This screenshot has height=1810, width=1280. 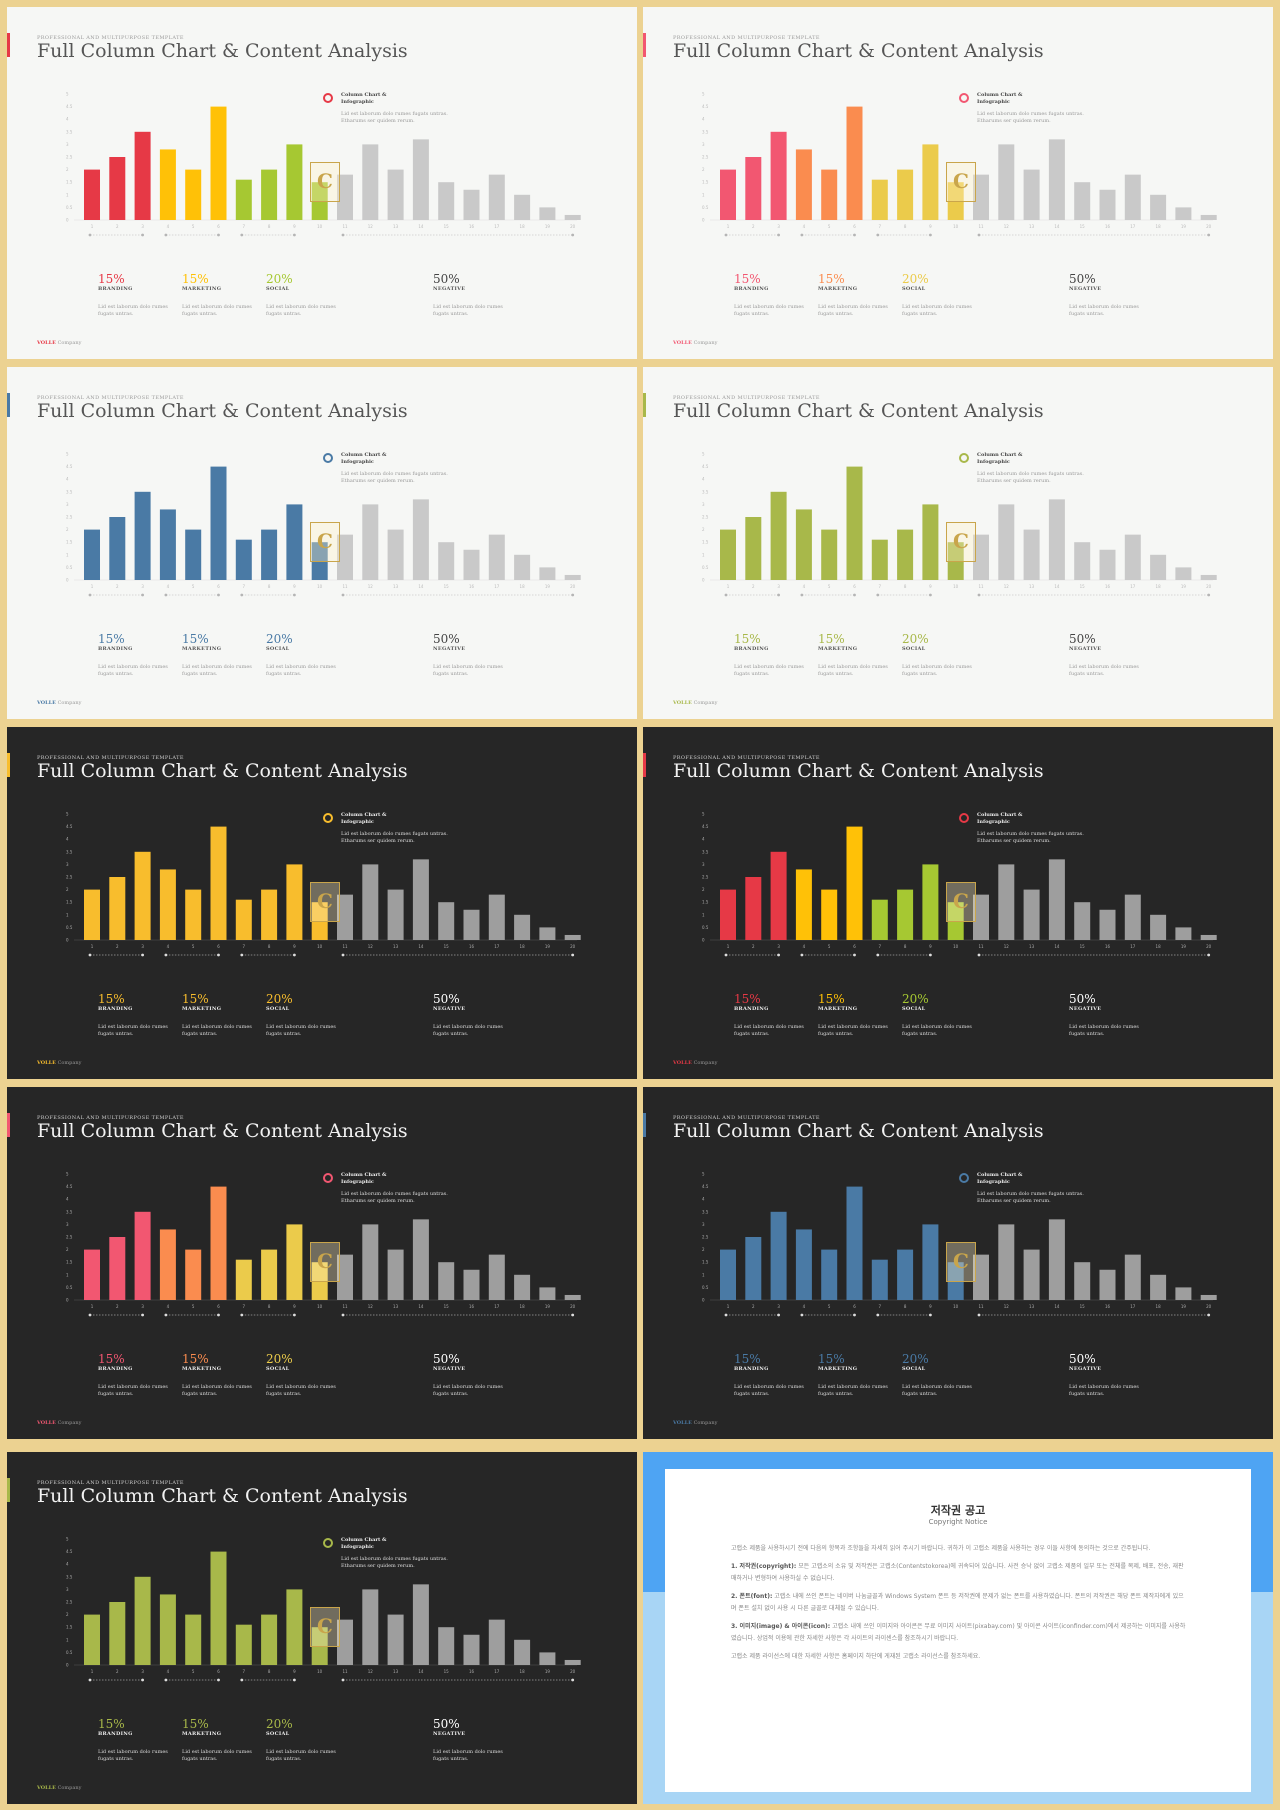 I want to click on stat-percent: 50%, so click(x=446, y=279).